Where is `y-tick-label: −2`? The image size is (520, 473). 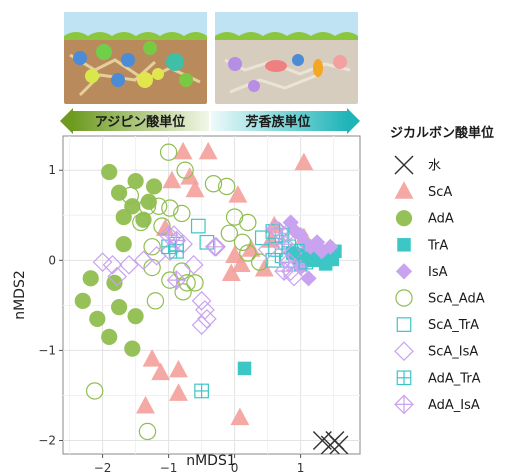
y-tick-label: −2 is located at coordinates (47, 440).